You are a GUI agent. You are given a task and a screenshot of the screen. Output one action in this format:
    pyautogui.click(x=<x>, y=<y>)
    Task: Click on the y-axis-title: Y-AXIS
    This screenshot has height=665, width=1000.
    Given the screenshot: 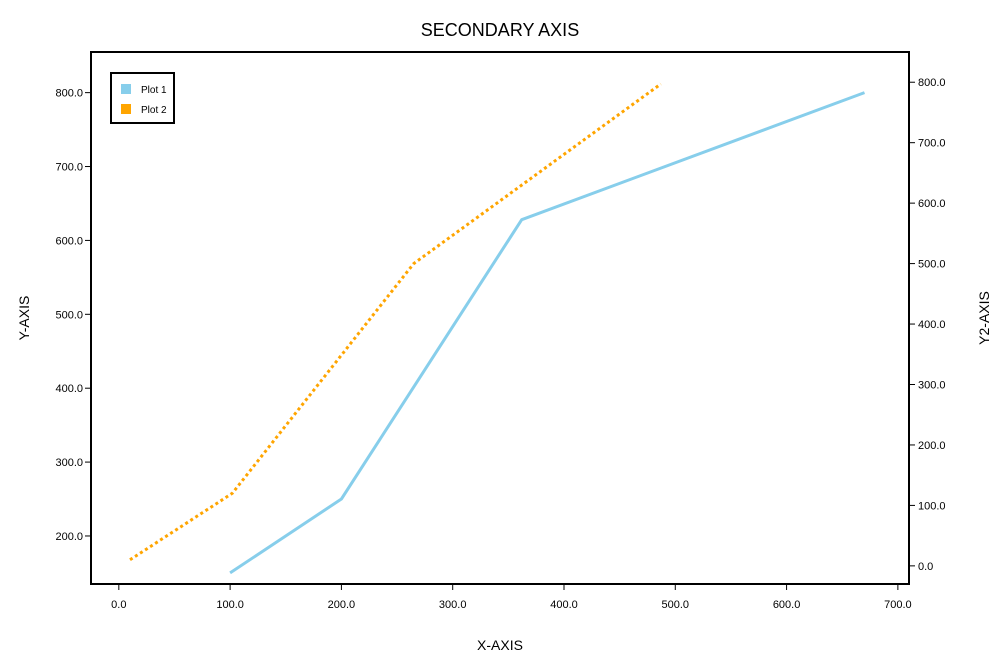 What is the action you would take?
    pyautogui.click(x=24, y=318)
    